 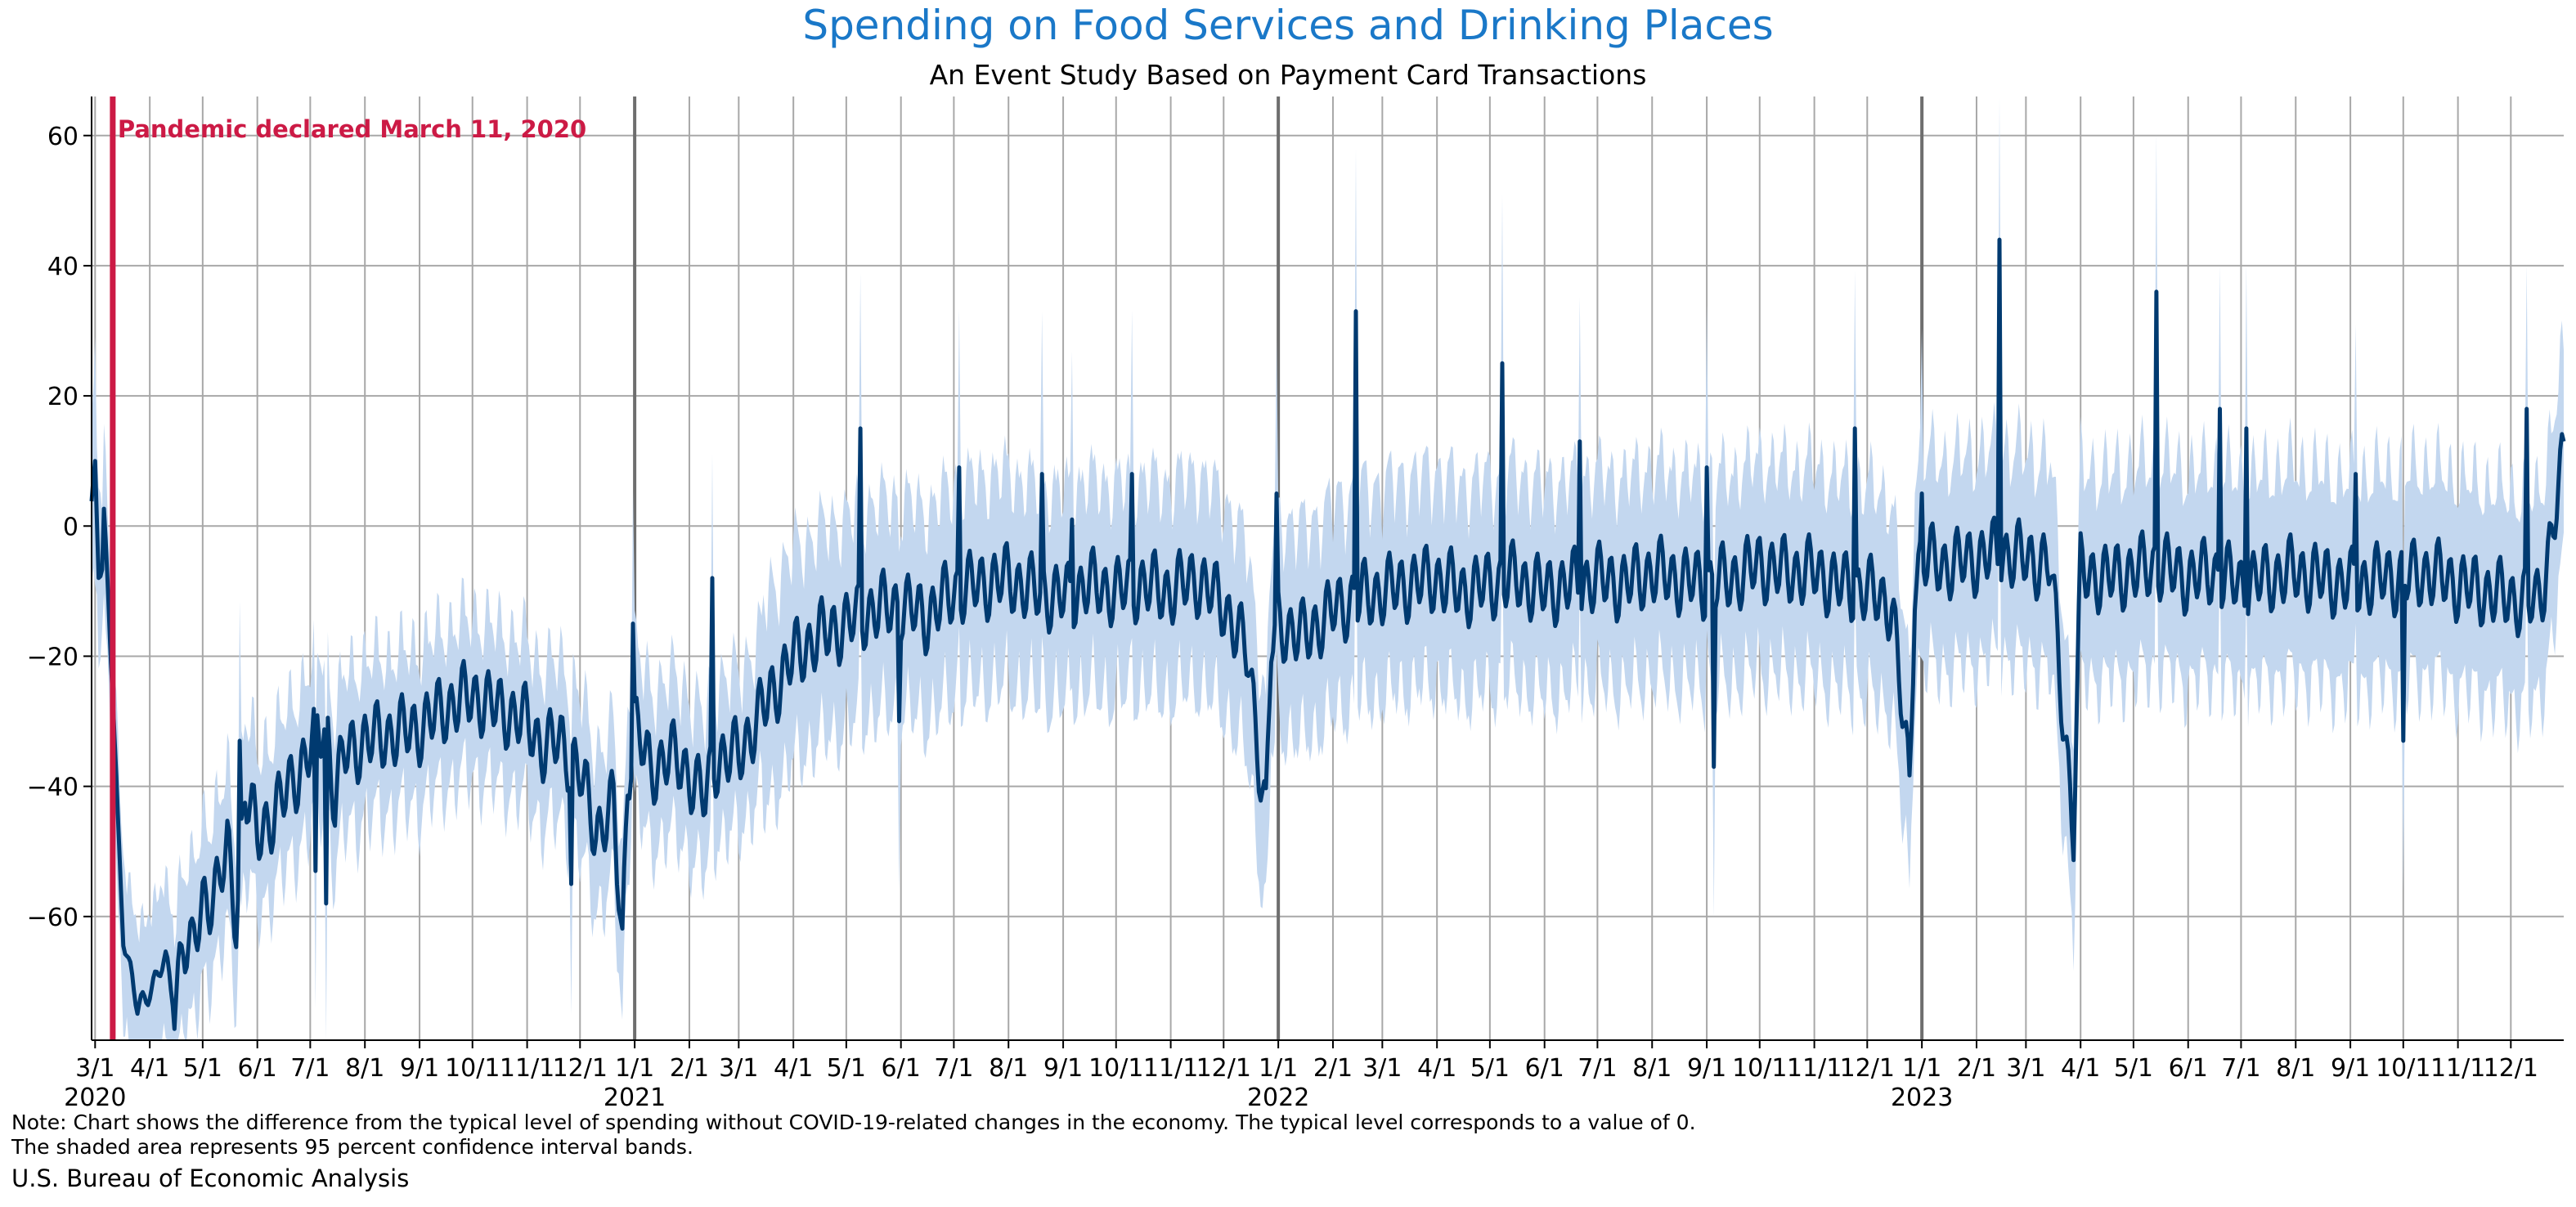 I want to click on annotation-layer: Pandemic declared March 11, 2020, so click(x=348, y=568).